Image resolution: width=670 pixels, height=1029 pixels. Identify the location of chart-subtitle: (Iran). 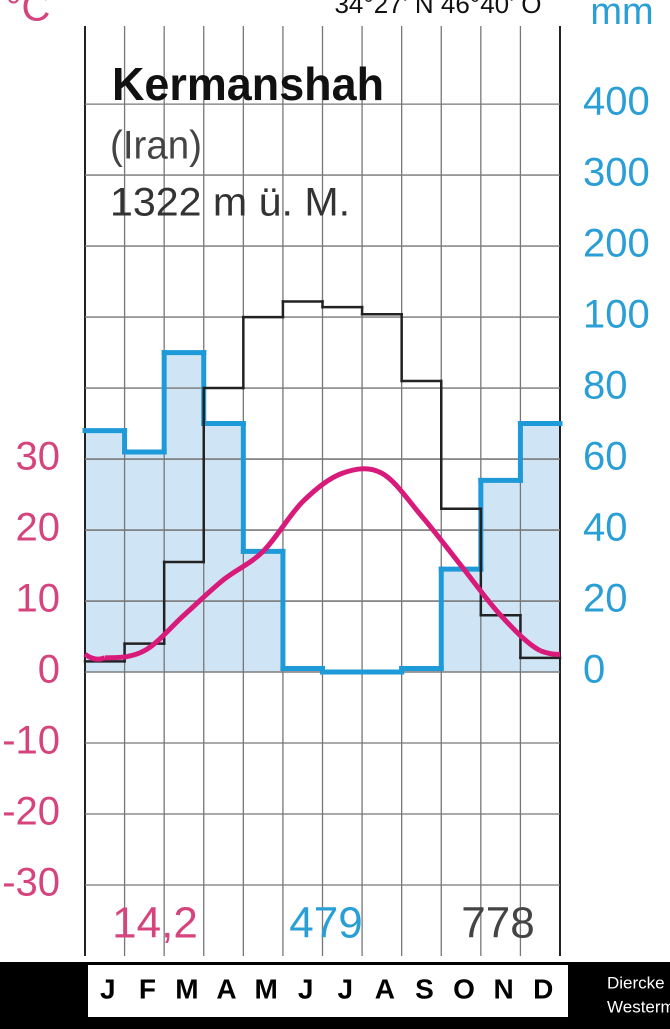
(156, 146).